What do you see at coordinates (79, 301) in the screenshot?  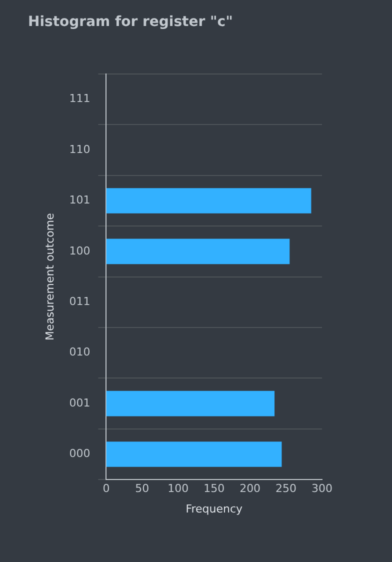 I see `y-tick-label: 011` at bounding box center [79, 301].